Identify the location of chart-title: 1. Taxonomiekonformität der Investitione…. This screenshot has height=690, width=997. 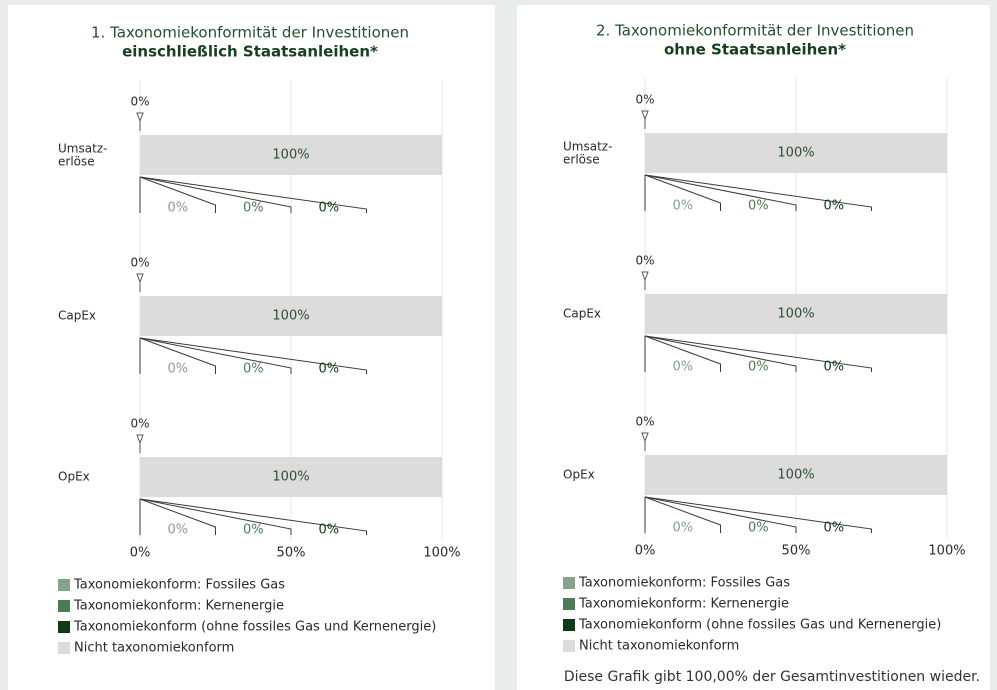
(250, 33).